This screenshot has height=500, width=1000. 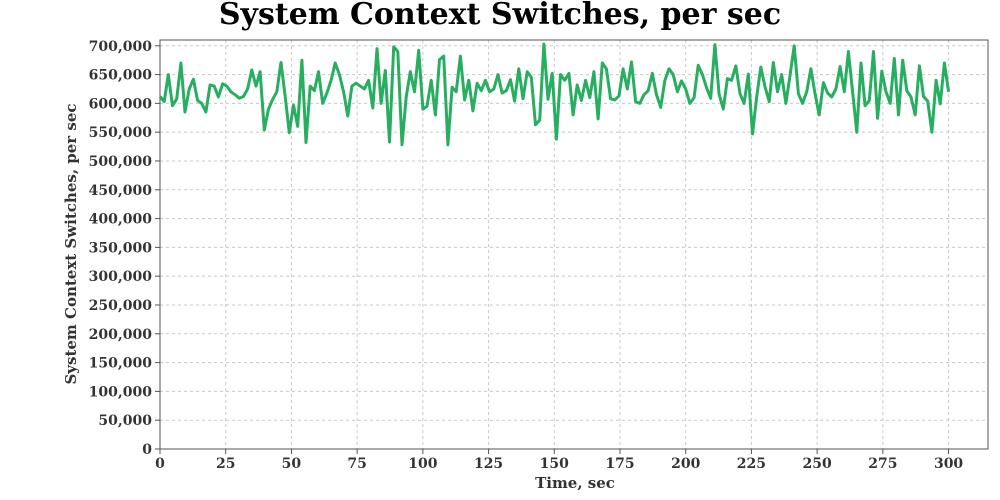 I want to click on x-axis-label: Time, sec, so click(x=575, y=483).